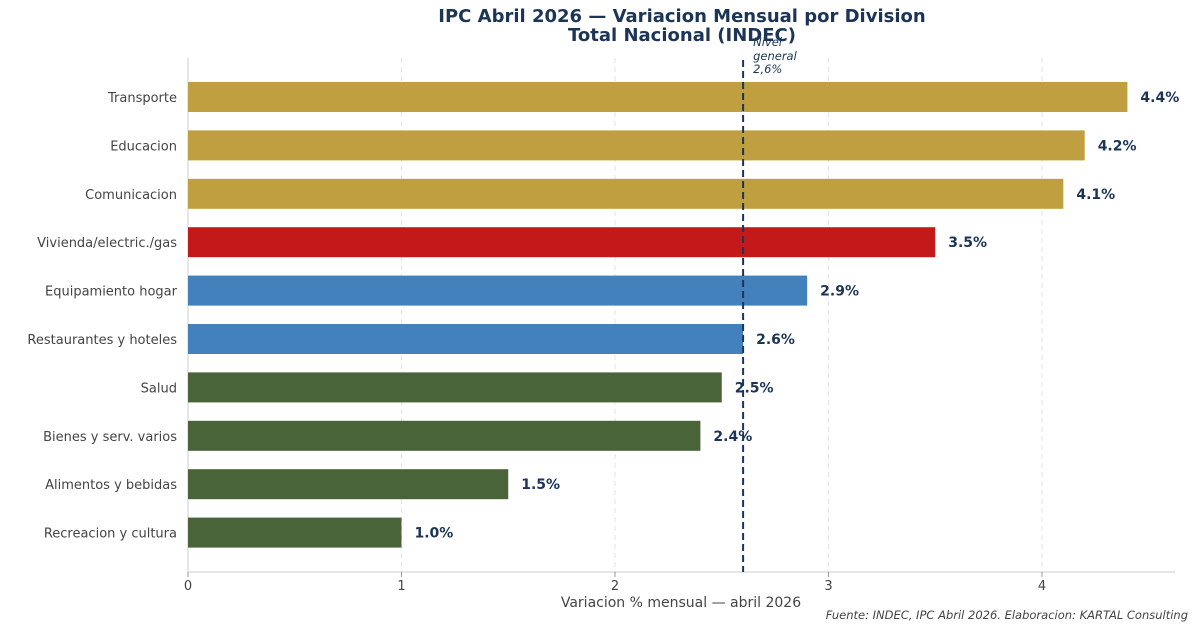  I want to click on value-label-5: 2.6%, so click(775, 340).